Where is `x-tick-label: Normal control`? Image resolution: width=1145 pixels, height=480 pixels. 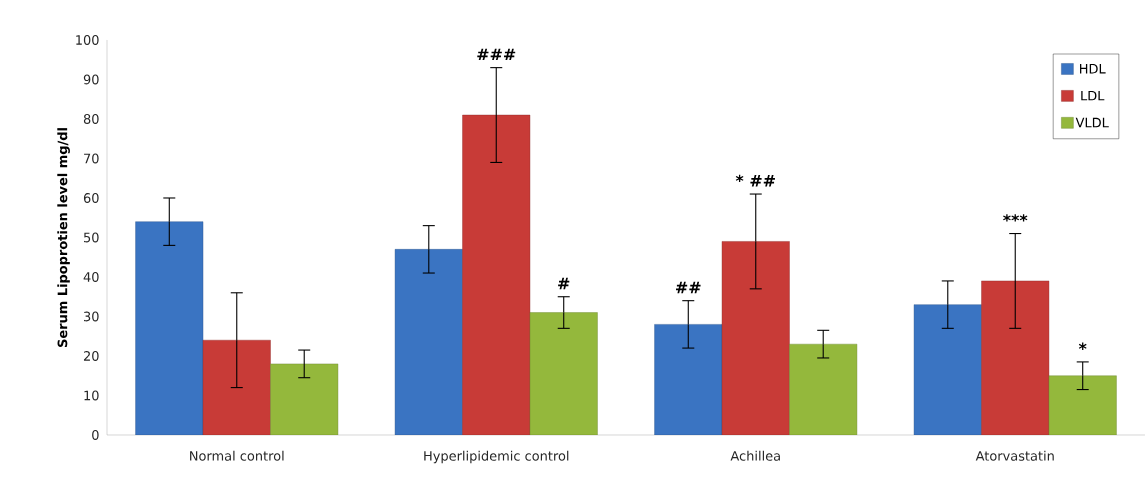 x-tick-label: Normal control is located at coordinates (237, 455).